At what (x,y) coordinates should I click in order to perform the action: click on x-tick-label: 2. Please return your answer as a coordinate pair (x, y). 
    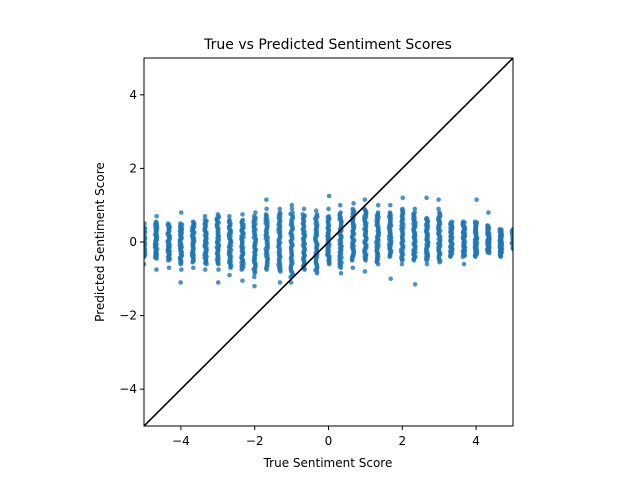
    Looking at the image, I should click on (402, 441).